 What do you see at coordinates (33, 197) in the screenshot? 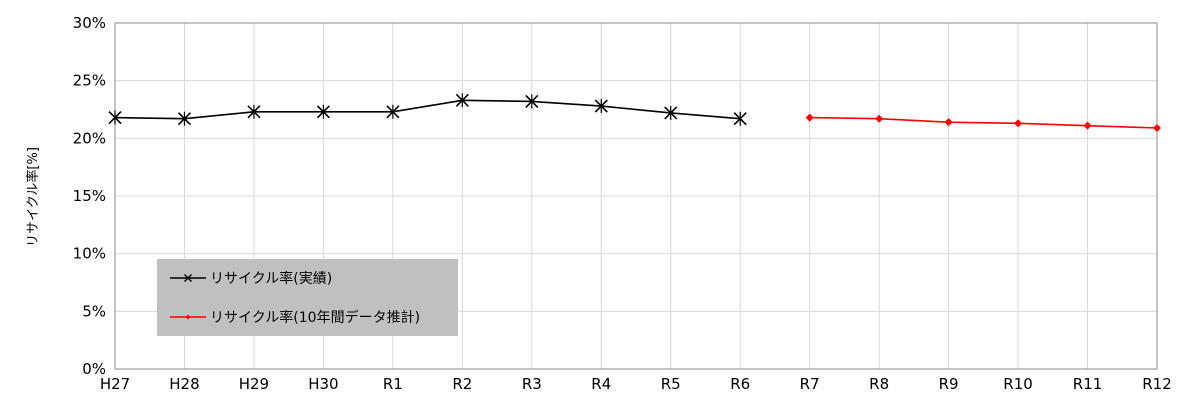
I see `y-axis-label: リサイクル率[%]` at bounding box center [33, 197].